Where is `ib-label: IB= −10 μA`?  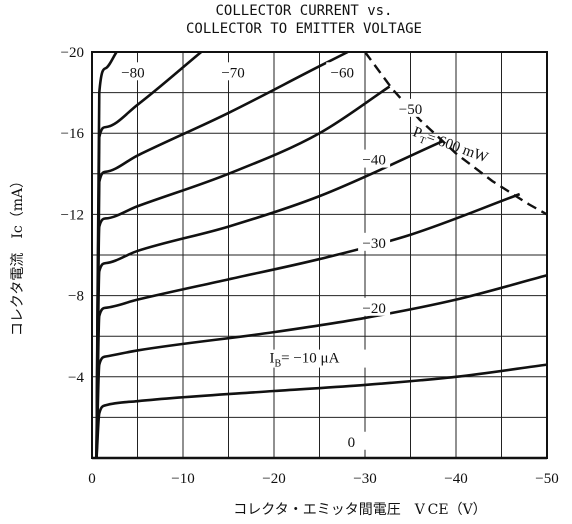
ib-label: IB= −10 μA is located at coordinates (304, 360).